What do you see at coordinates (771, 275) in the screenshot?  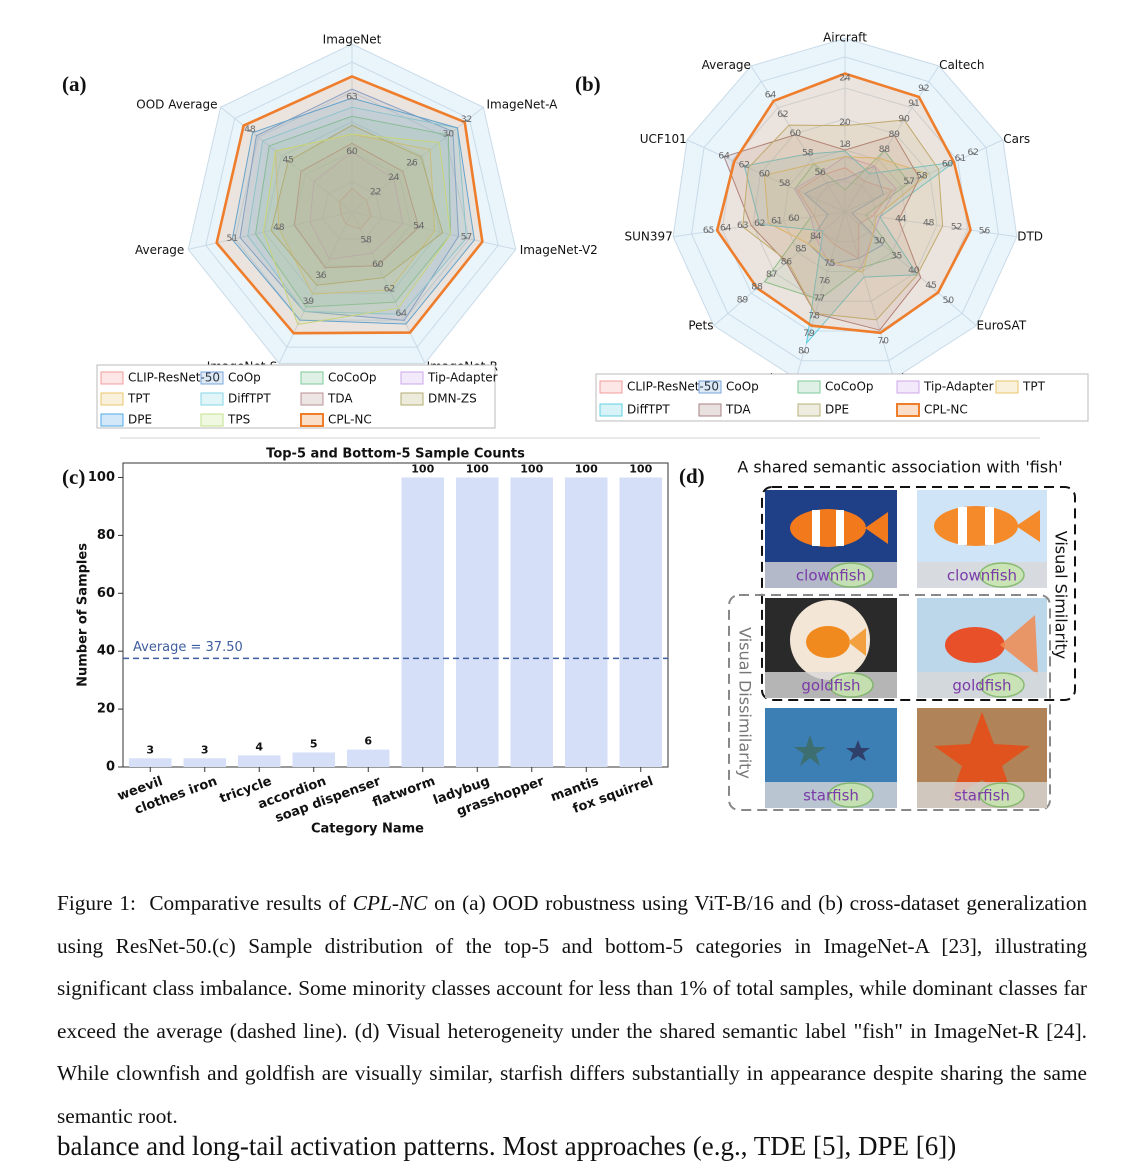 I see `radar-tick-label: 87` at bounding box center [771, 275].